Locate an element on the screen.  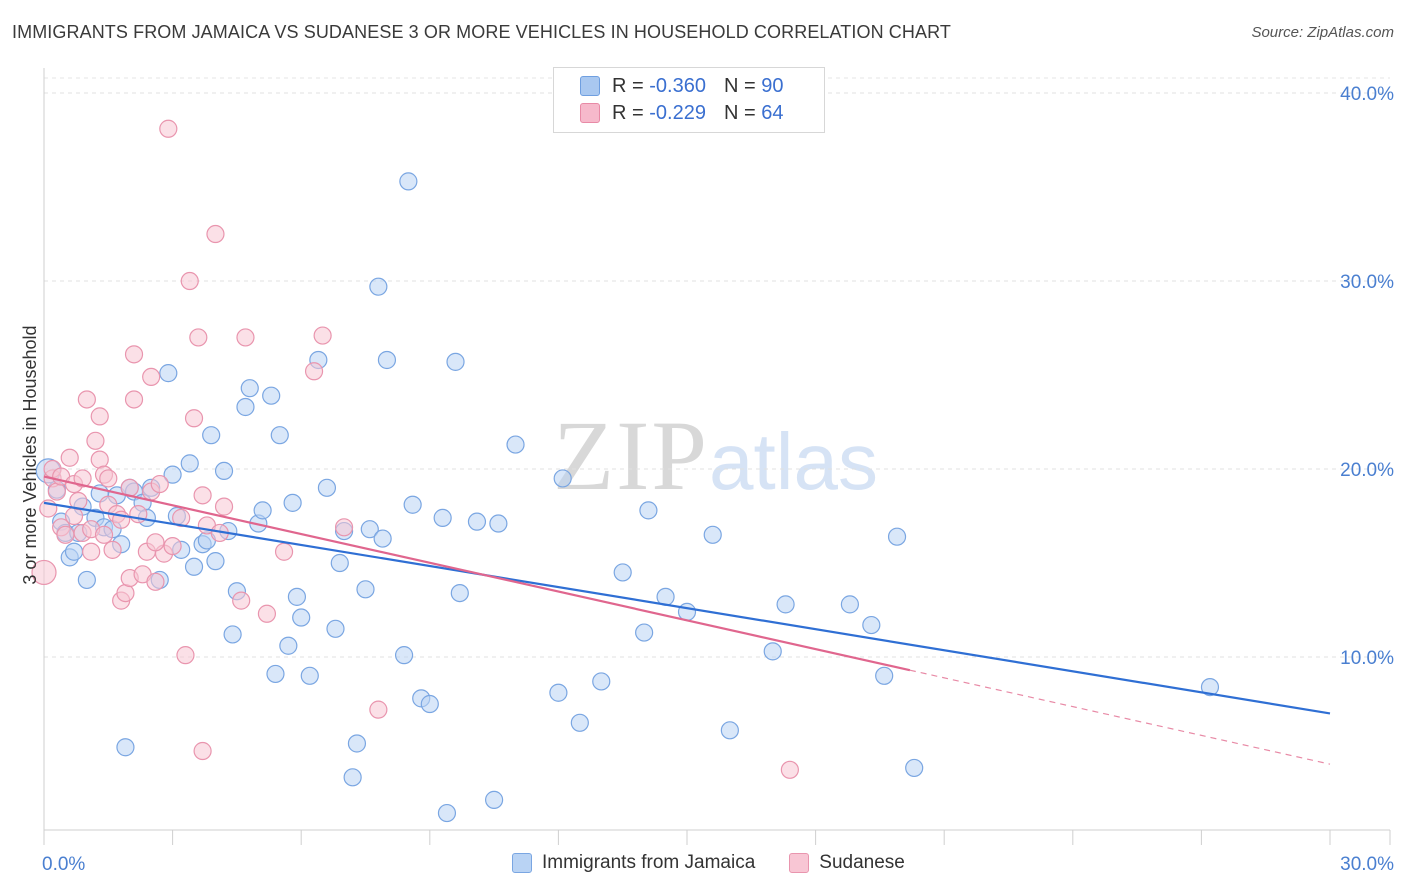
legend-item-jamaica: Immigrants from Jamaica is located at coordinates (633, 863).